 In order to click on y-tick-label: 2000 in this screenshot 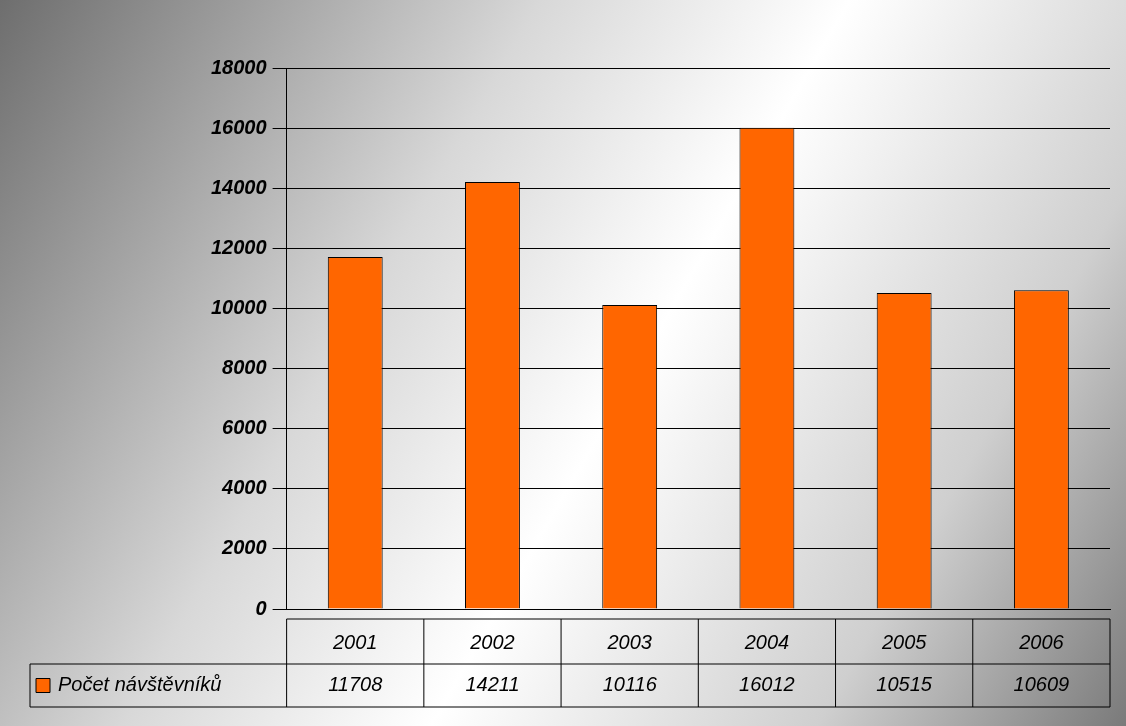, I will do `click(244, 547)`.